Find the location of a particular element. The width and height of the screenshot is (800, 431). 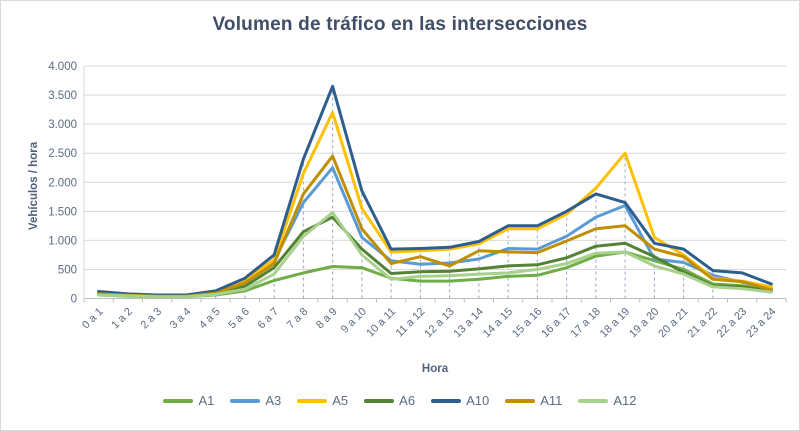

y-tick-label: 4.000 is located at coordinates (62, 67).